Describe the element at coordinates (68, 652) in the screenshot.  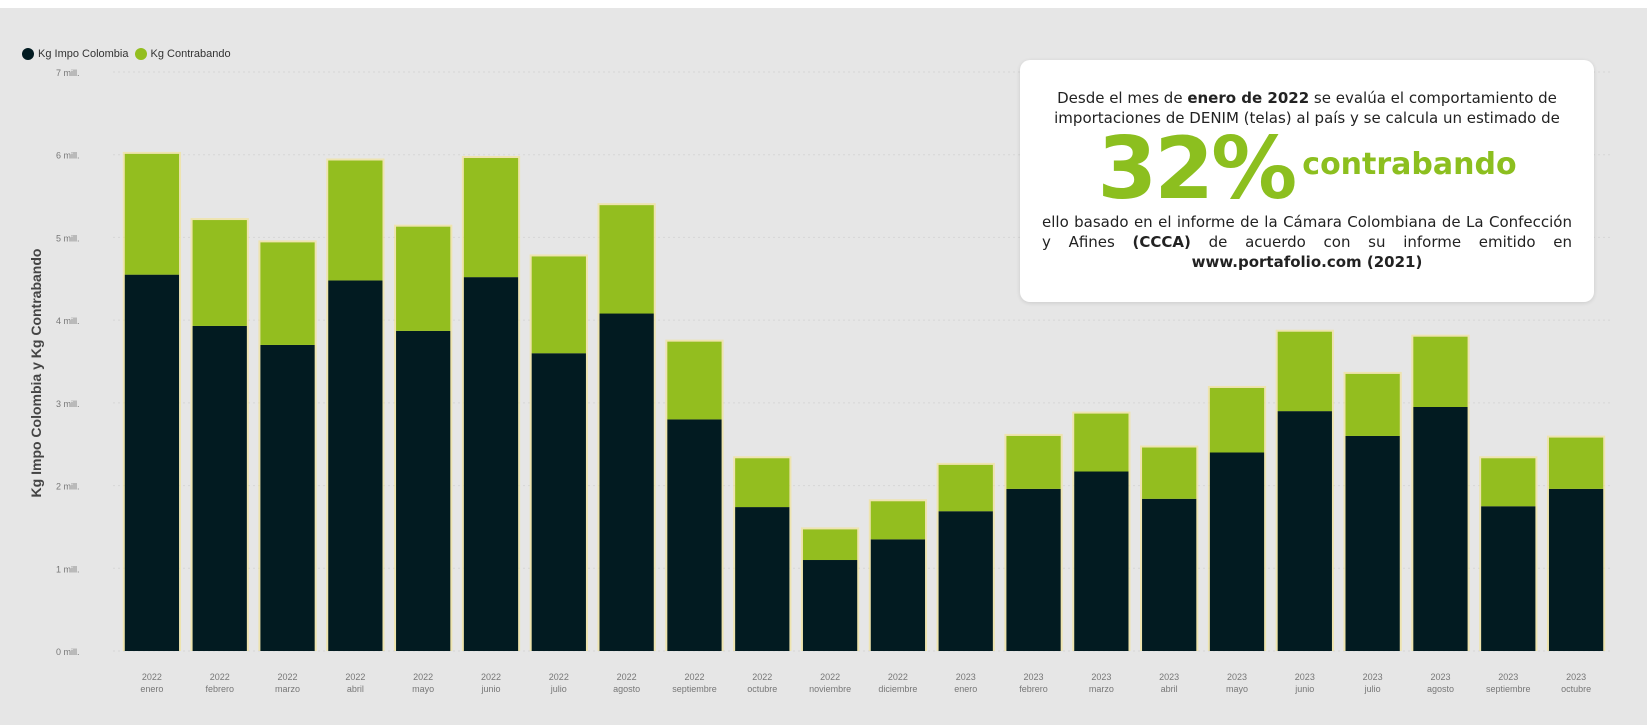
I see `y-tick-label: 0 mill.` at that location.